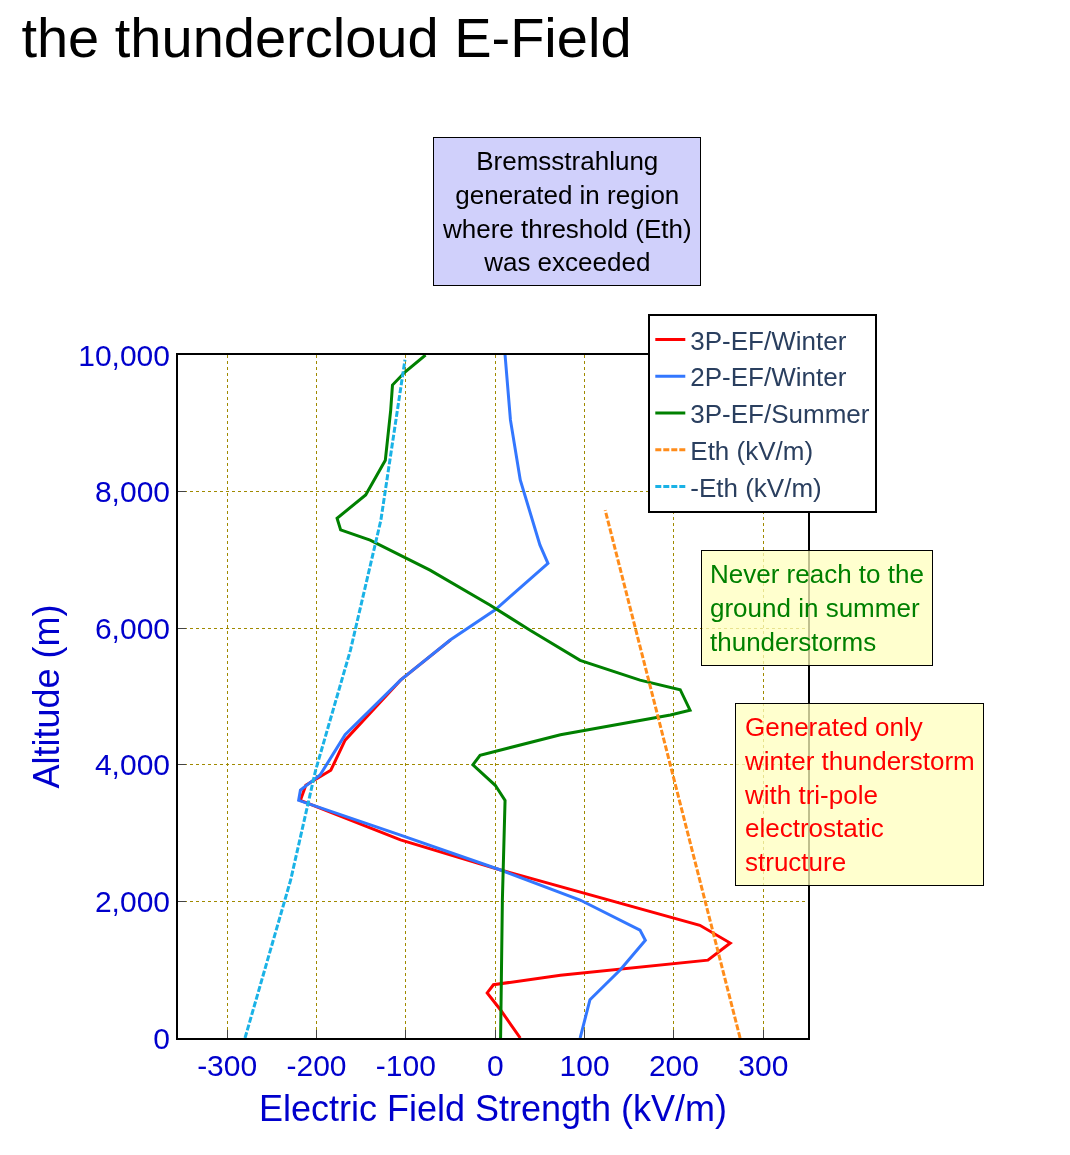 This screenshot has height=1155, width=1070. I want to click on chart-title: the thundercloud E-Field, so click(326, 37).